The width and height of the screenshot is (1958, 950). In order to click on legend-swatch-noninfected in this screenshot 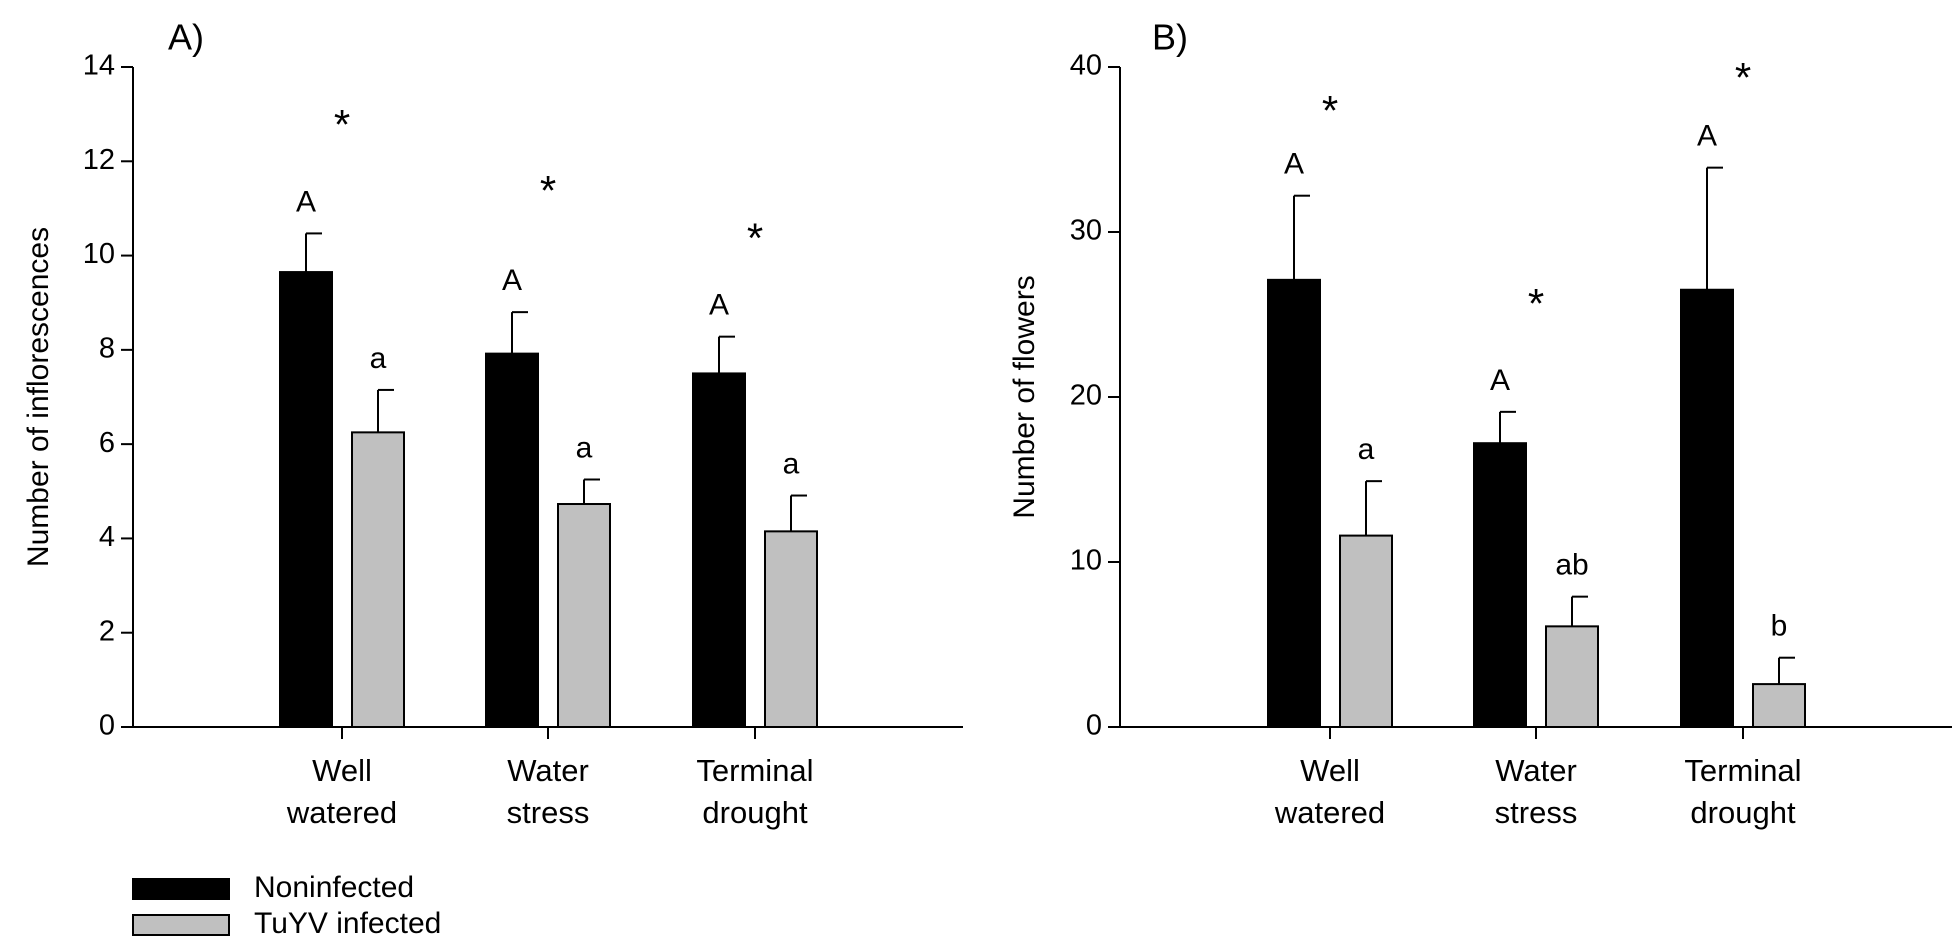, I will do `click(181, 889)`.